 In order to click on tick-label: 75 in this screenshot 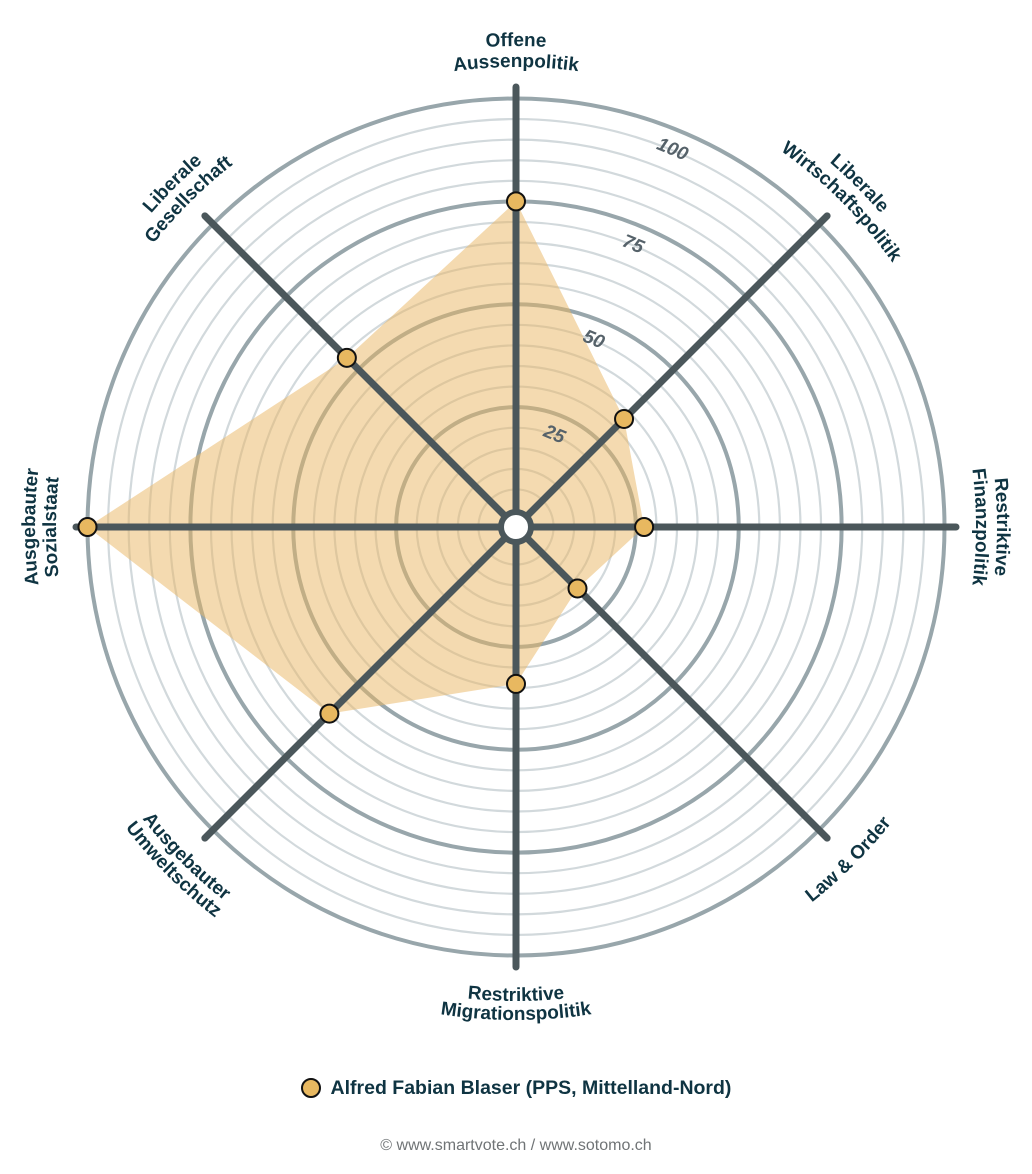, I will do `click(633, 245)`.